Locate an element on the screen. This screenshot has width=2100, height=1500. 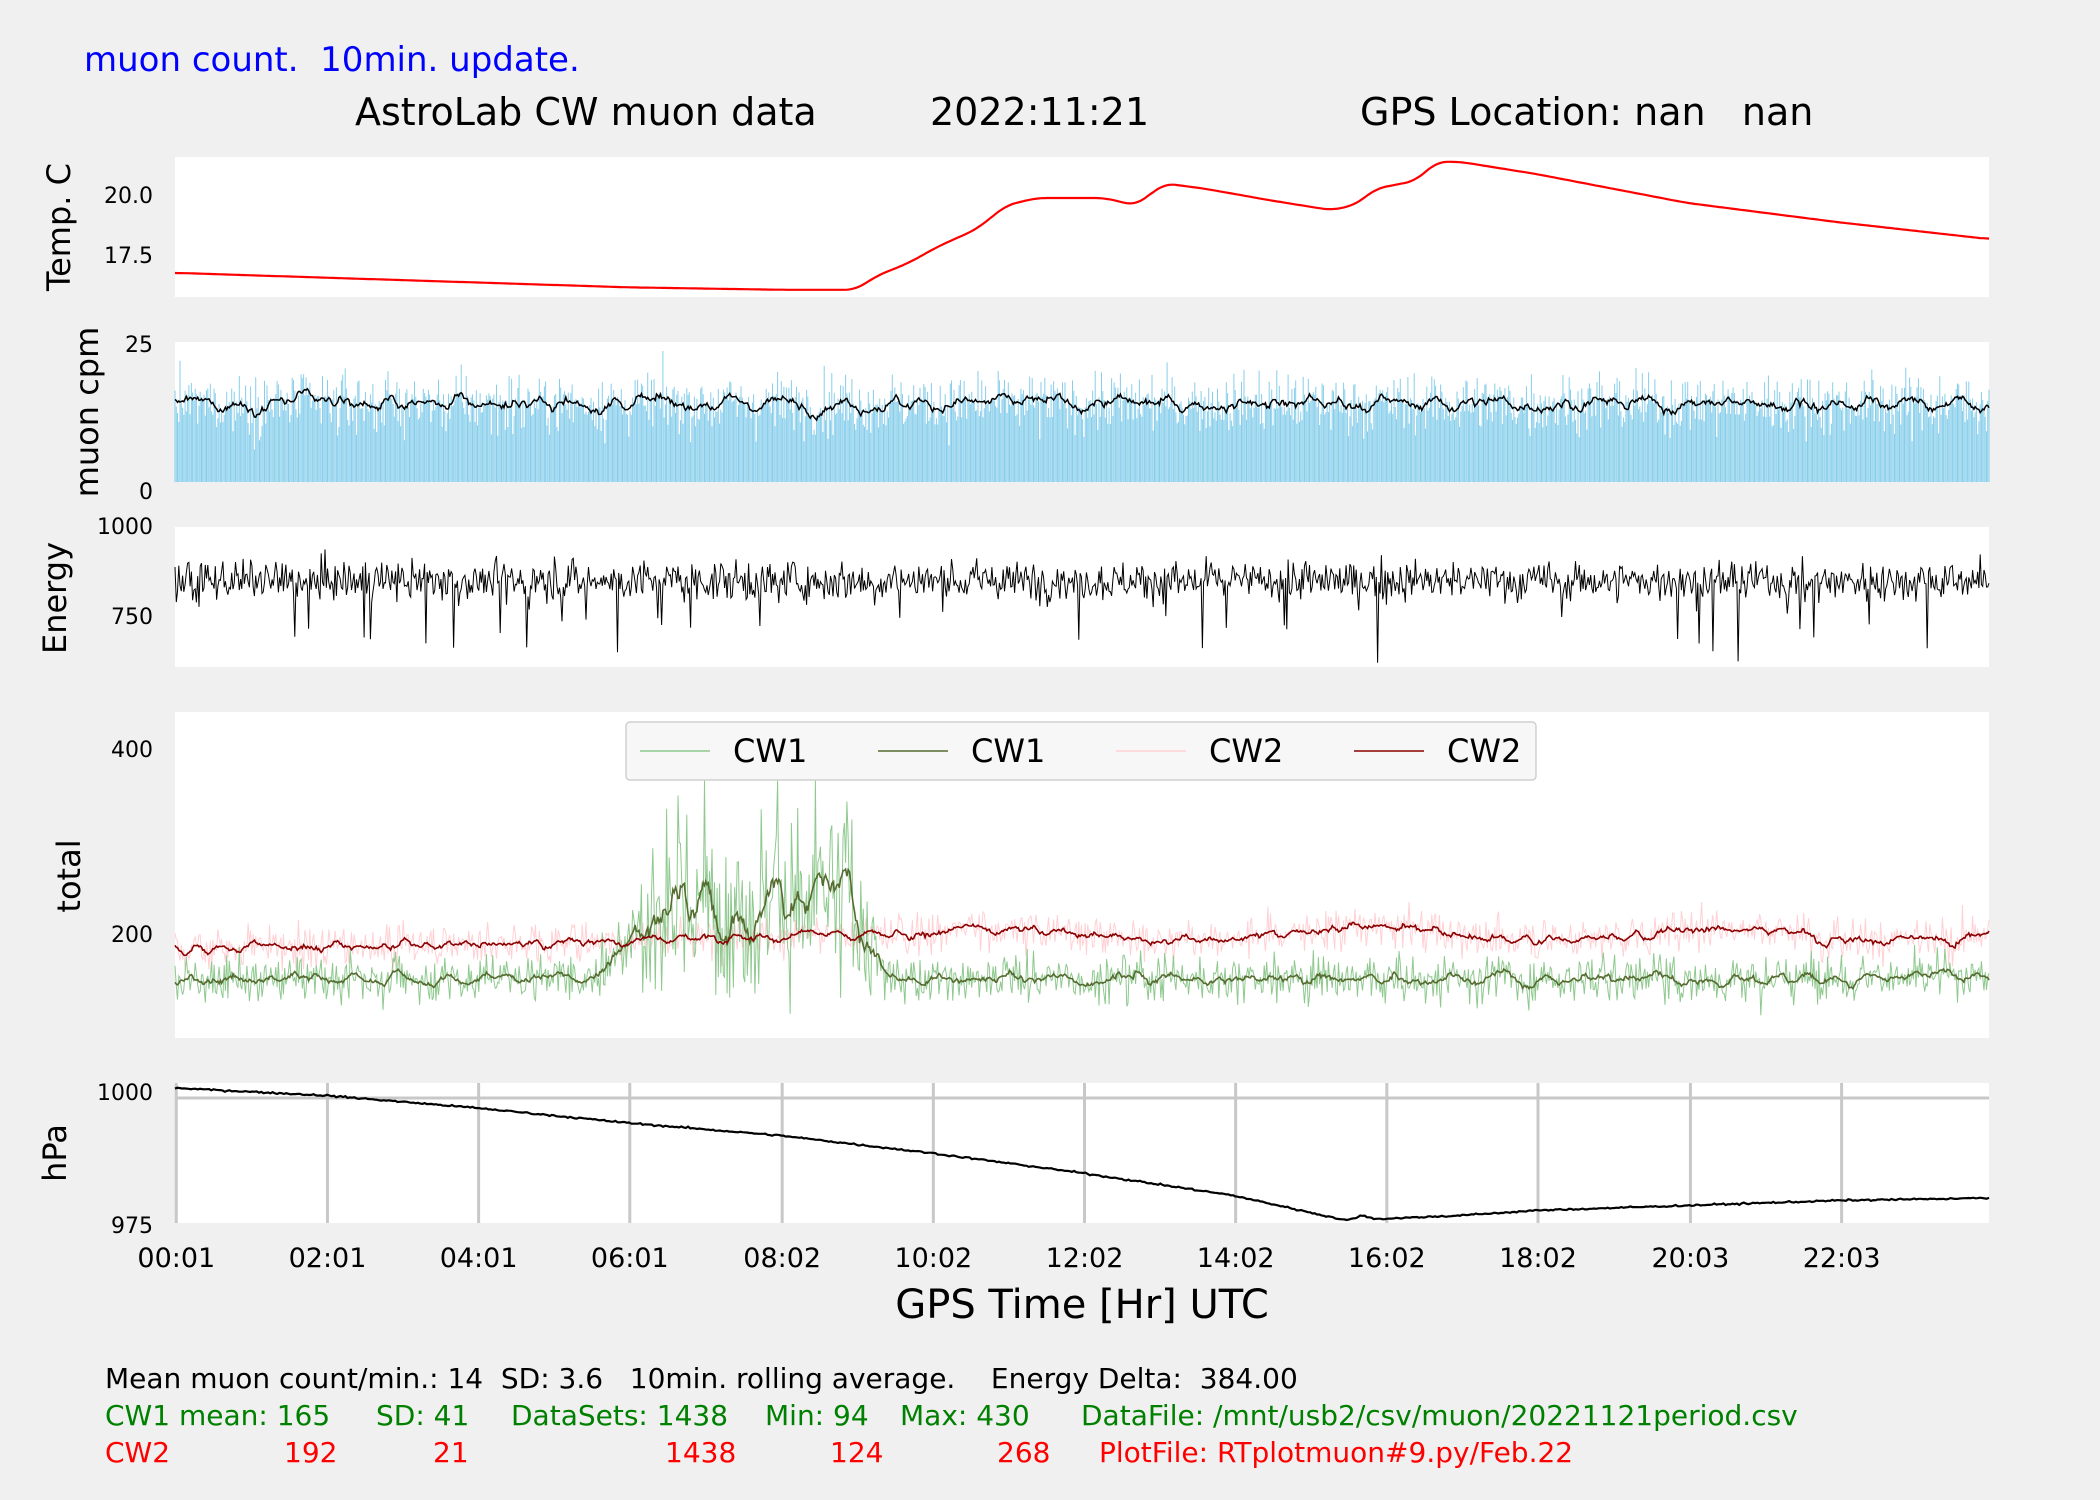
cw1-raw-line is located at coordinates (1082, 897).